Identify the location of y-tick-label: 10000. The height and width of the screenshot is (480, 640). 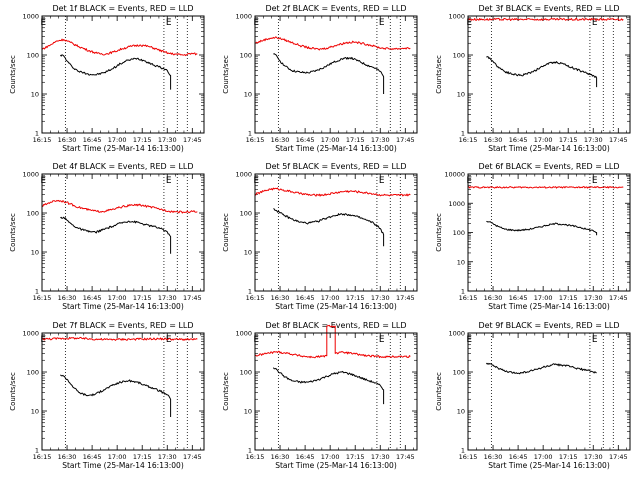
(454, 175).